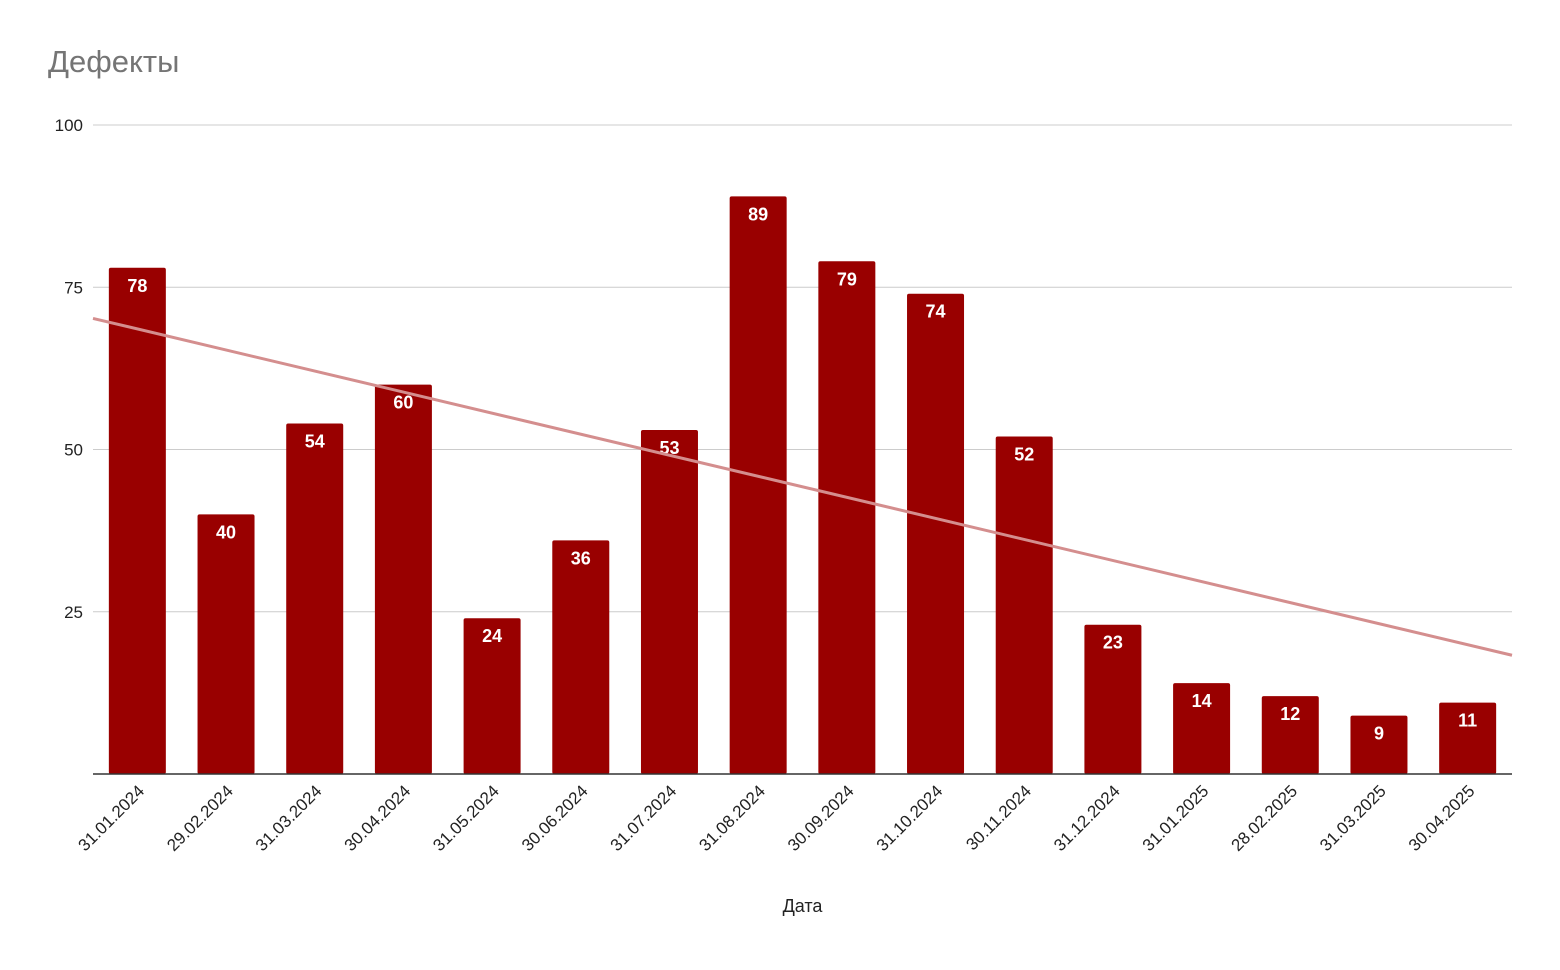 The image size is (1560, 970). What do you see at coordinates (910, 818) in the screenshot?
I see `x-tick-label: 31.10.2024` at bounding box center [910, 818].